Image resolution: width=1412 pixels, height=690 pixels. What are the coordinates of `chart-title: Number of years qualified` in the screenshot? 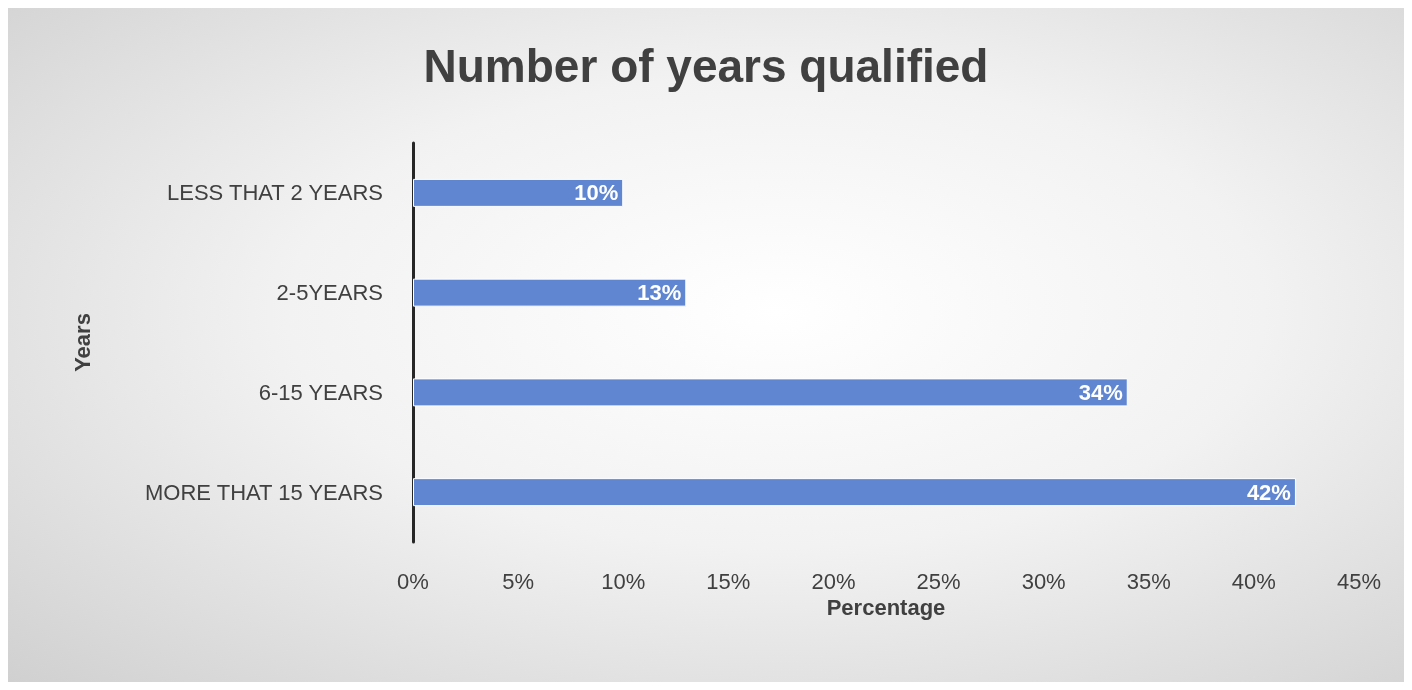 It's located at (706, 66).